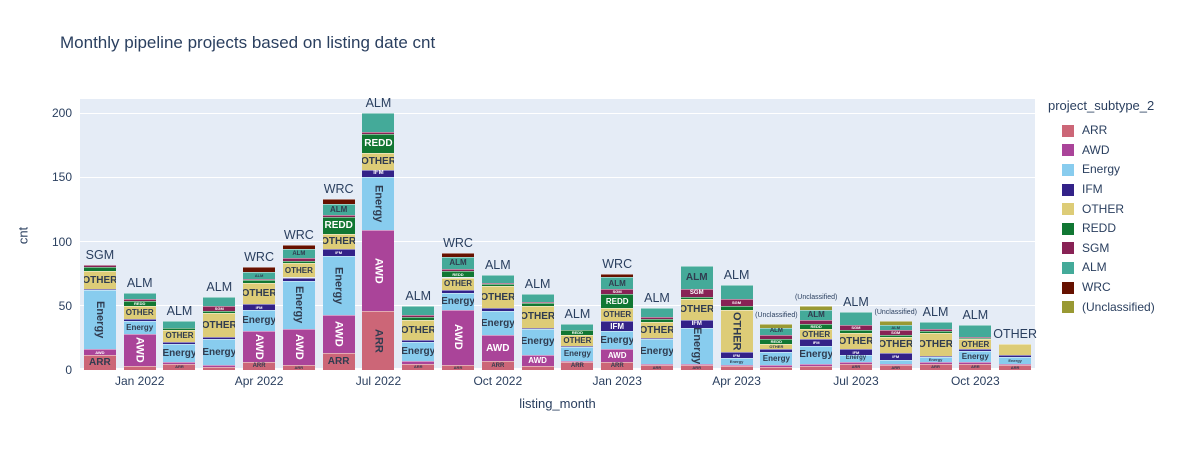 The image size is (1200, 450). I want to click on bar-segment-Oct-2022-AWD: AWD, so click(497, 348).